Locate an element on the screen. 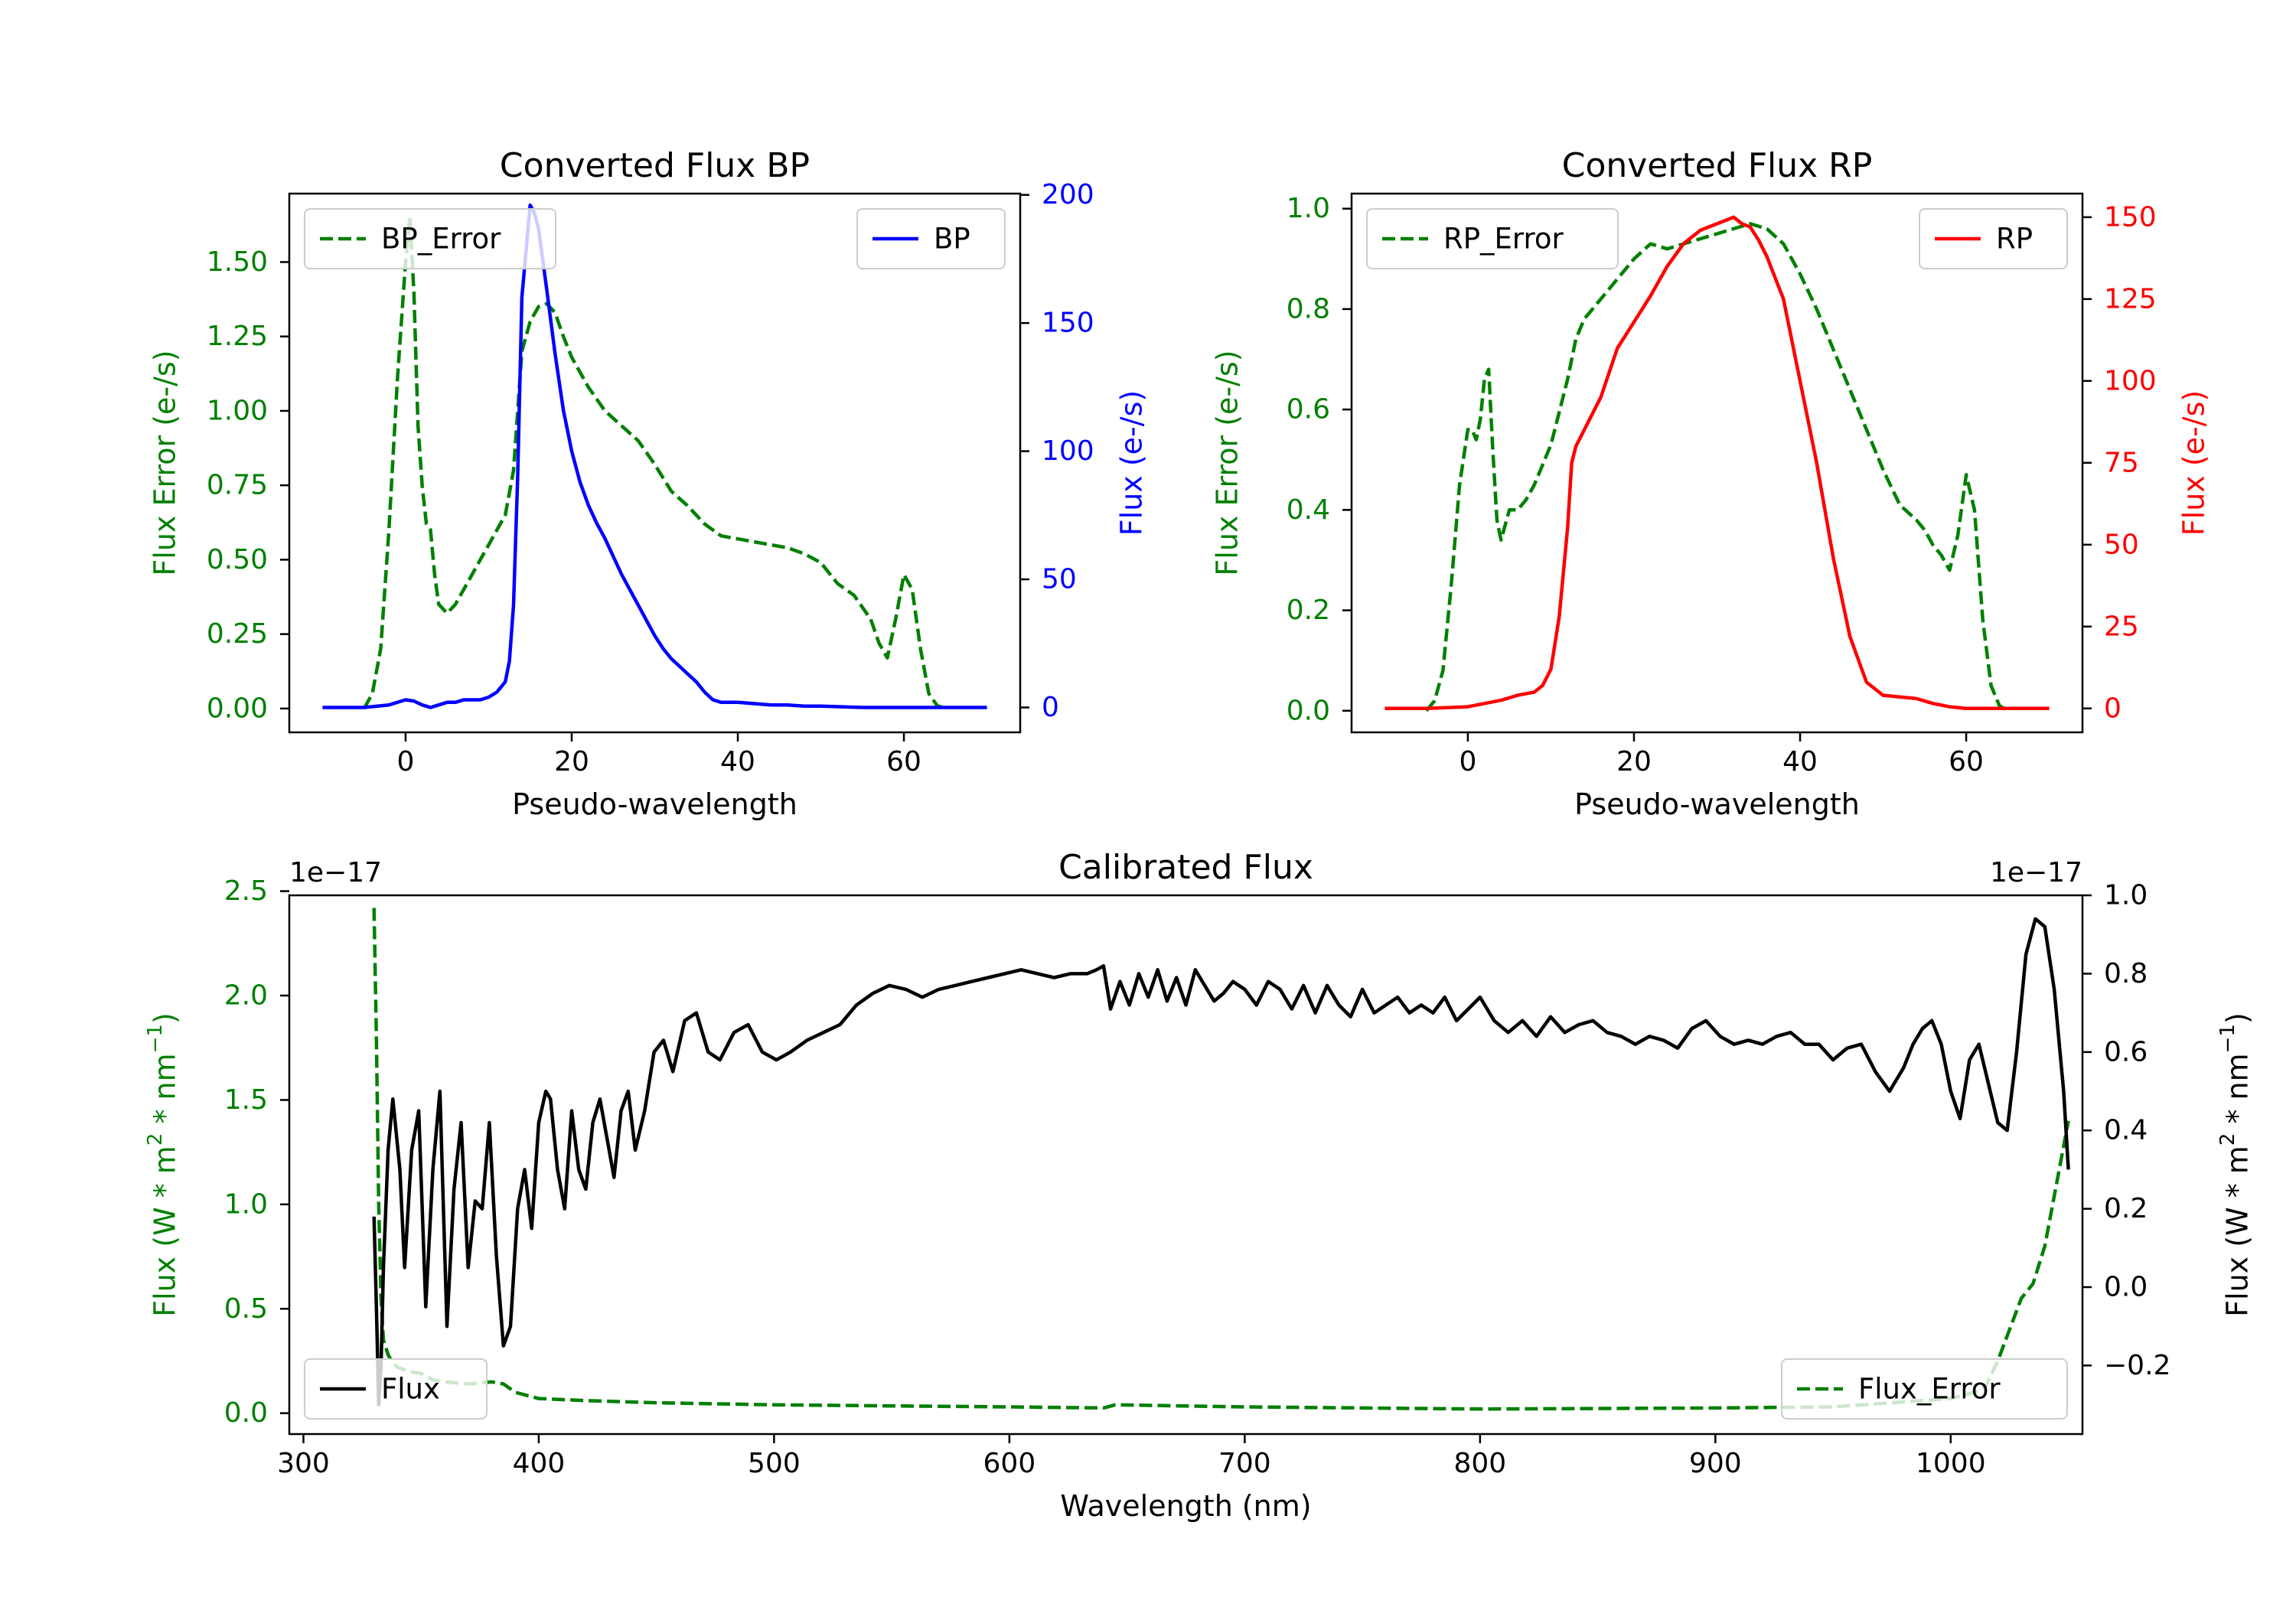 The height and width of the screenshot is (1607, 2296). right-y-tick-label: 200 is located at coordinates (1068, 194).